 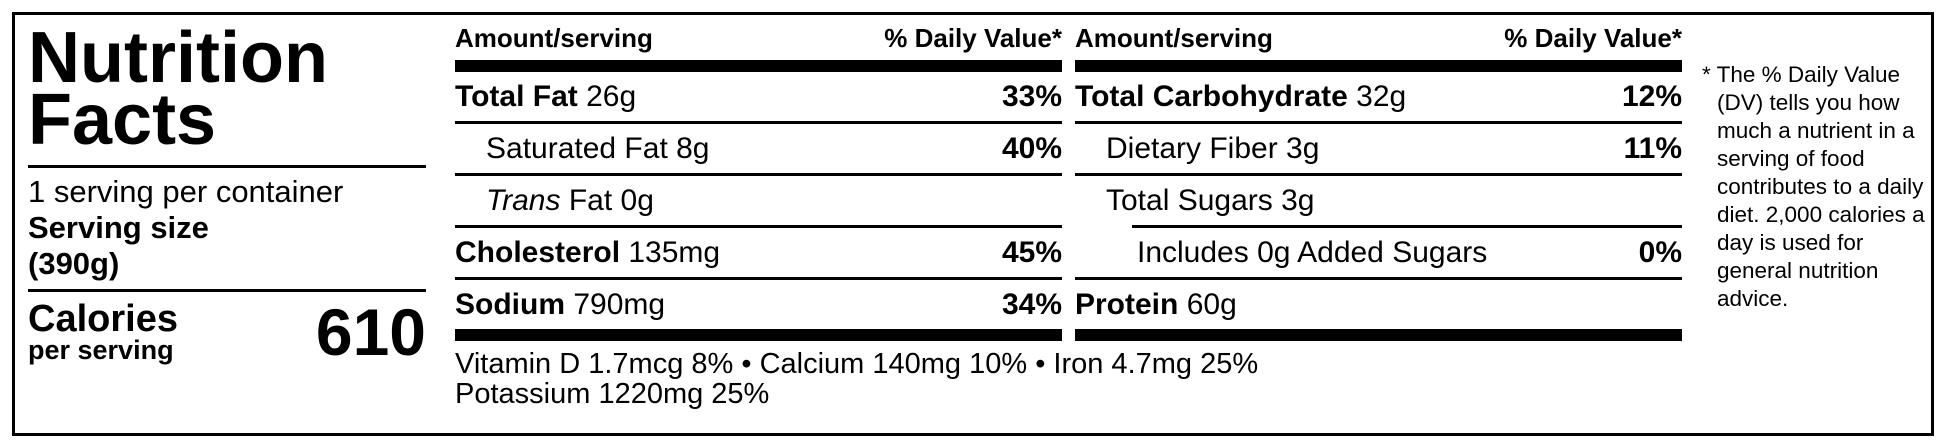 What do you see at coordinates (227, 332) in the screenshot?
I see `calories-section: Calories per serving 610` at bounding box center [227, 332].